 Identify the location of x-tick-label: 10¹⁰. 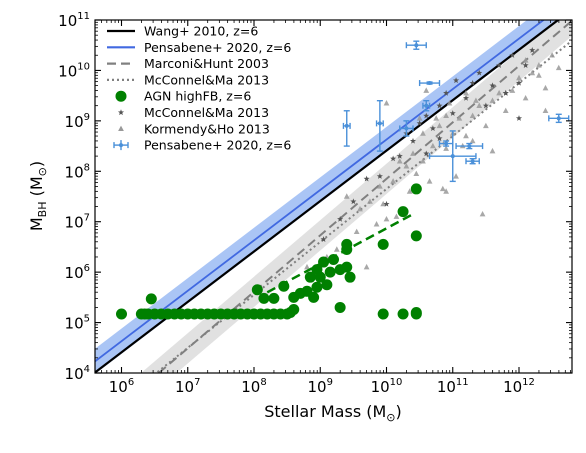
(387, 386).